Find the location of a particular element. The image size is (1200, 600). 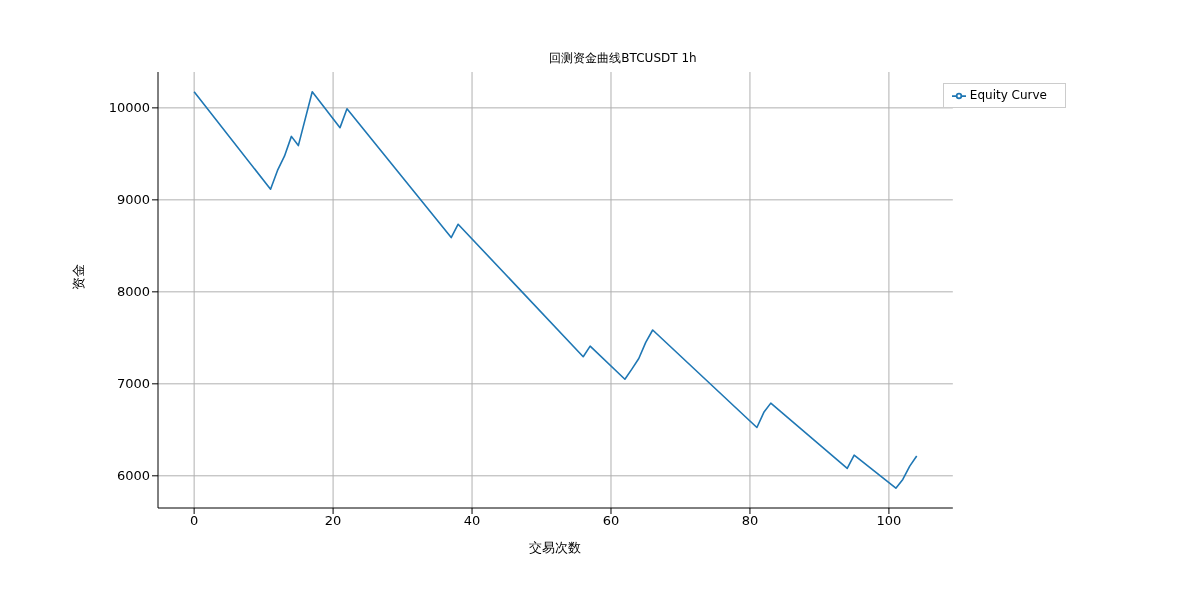

y-tick-label: 8000 is located at coordinates (133, 292).